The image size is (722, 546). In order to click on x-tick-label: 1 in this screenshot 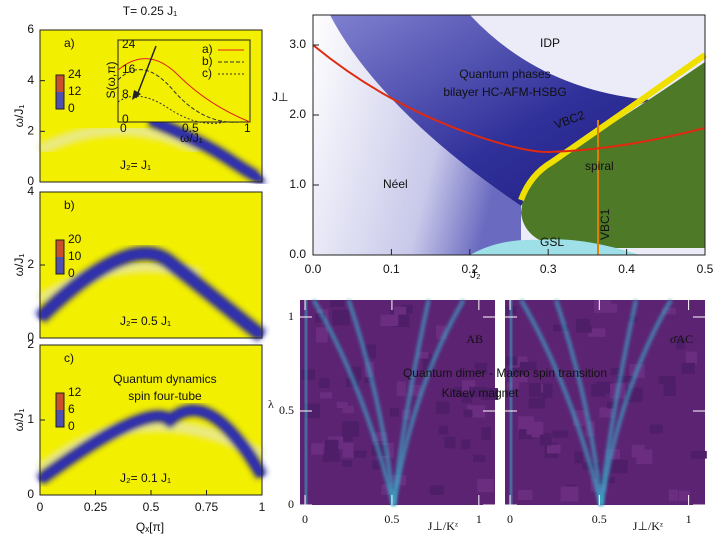, I will do `click(262, 507)`.